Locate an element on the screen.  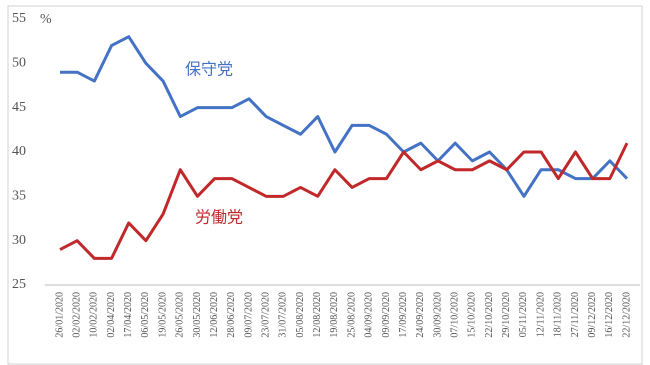
x-tick-label: 25/08/2020 is located at coordinates (351, 315).